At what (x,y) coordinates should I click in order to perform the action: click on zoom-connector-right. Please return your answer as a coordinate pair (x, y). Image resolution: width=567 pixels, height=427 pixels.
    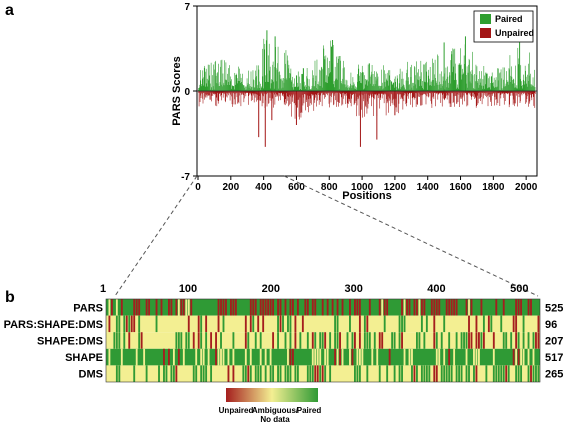
    Looking at the image, I should click on (411, 236).